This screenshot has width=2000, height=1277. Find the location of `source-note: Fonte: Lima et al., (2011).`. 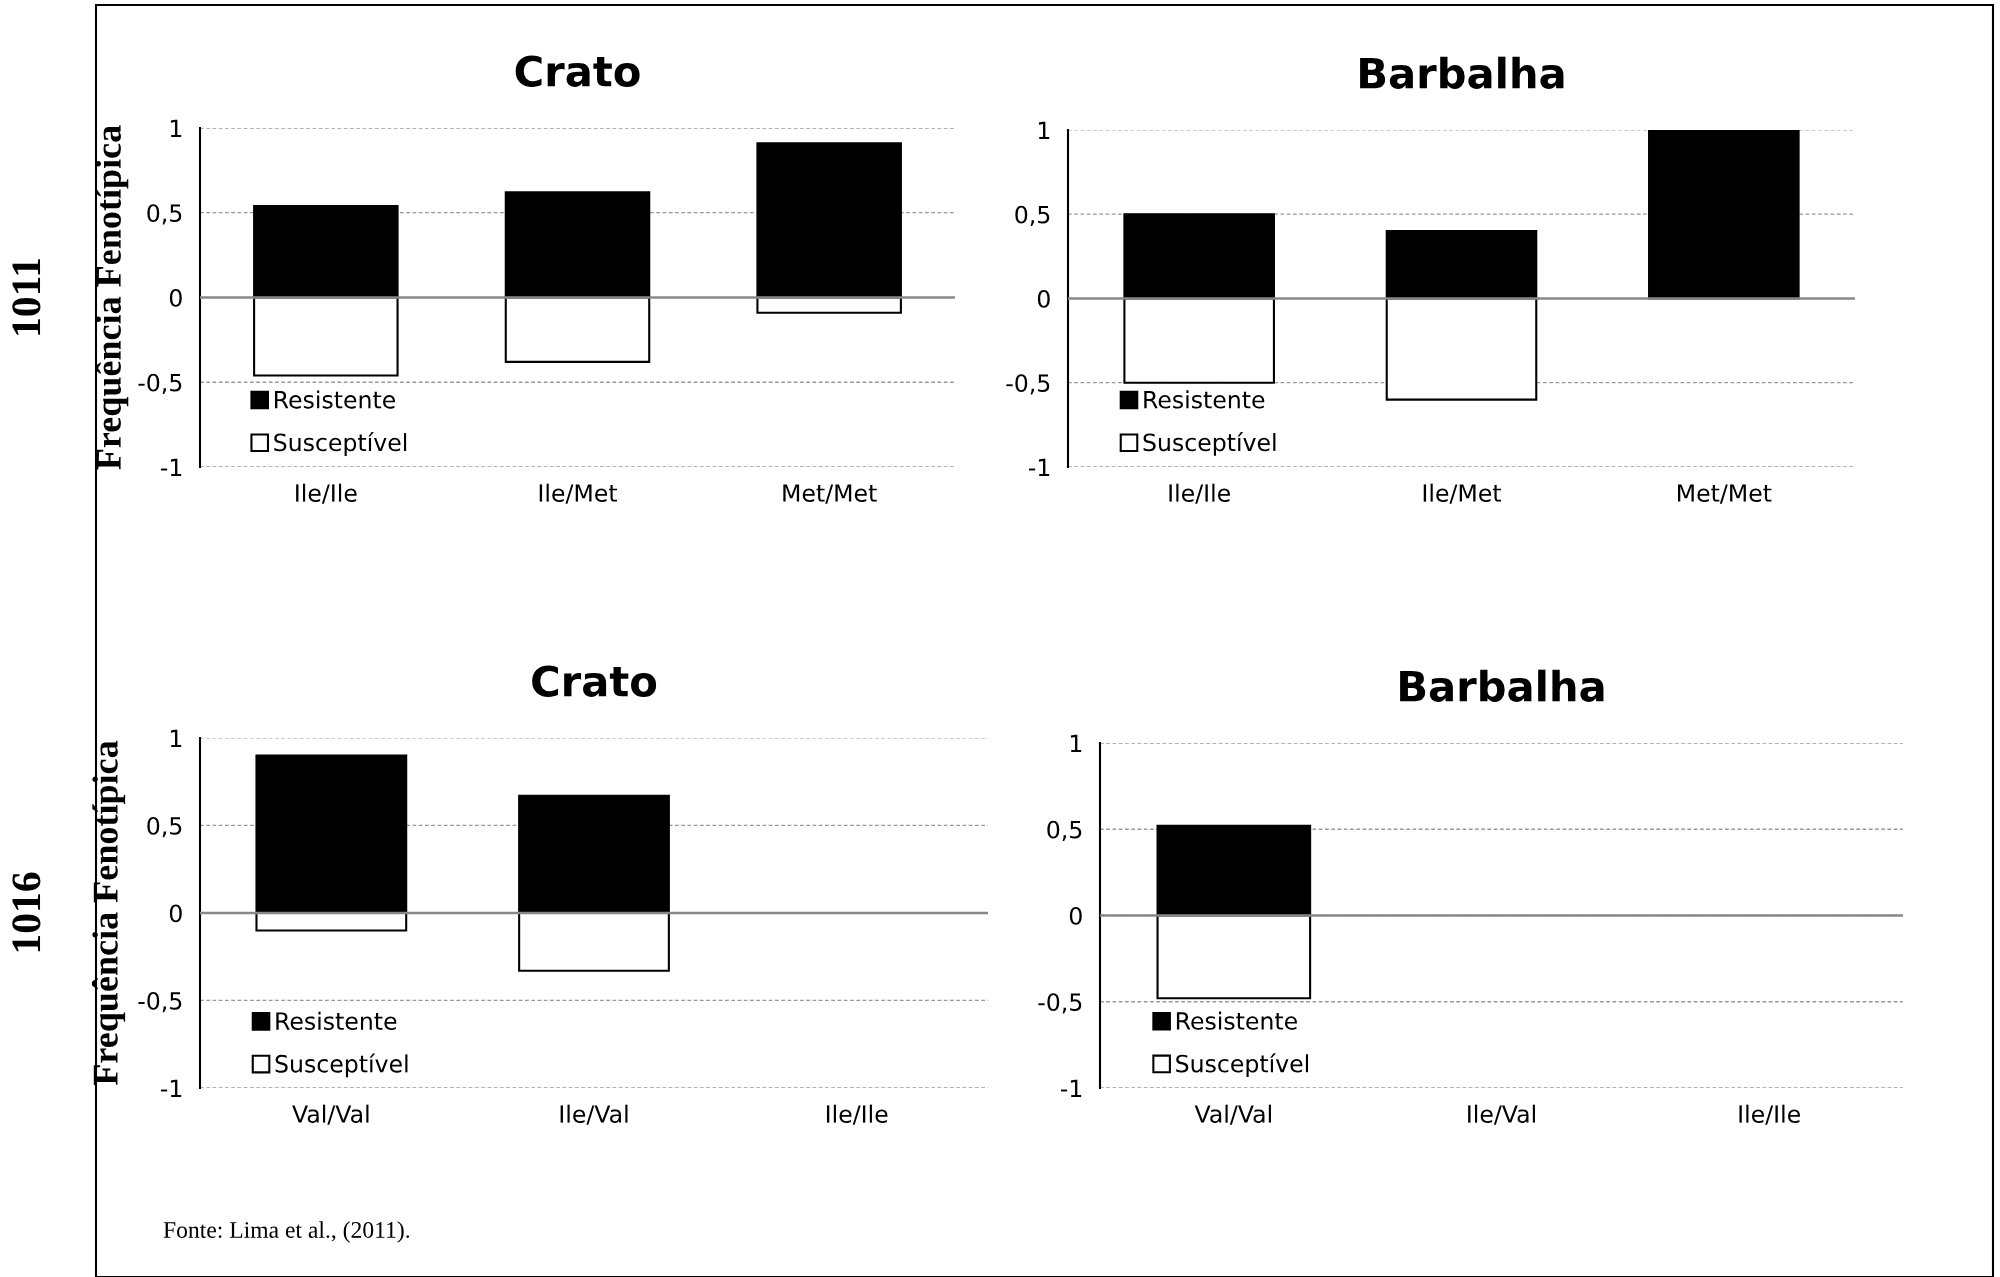

source-note: Fonte: Lima et al., (2011). is located at coordinates (286, 1232).